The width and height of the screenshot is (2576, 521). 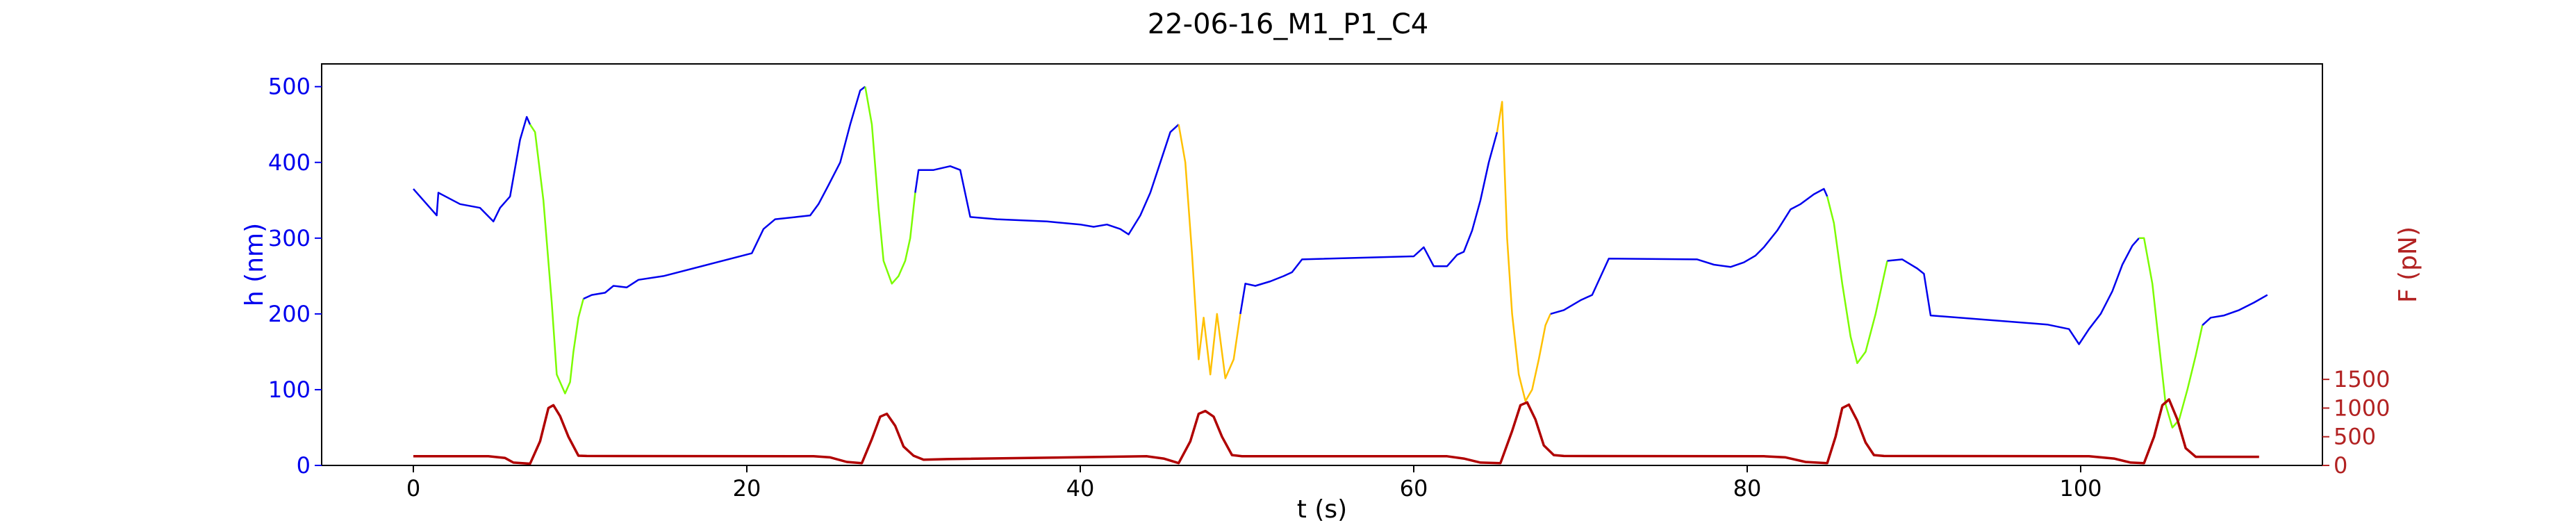 What do you see at coordinates (2080, 488) in the screenshot?
I see `x-tick-label: 100` at bounding box center [2080, 488].